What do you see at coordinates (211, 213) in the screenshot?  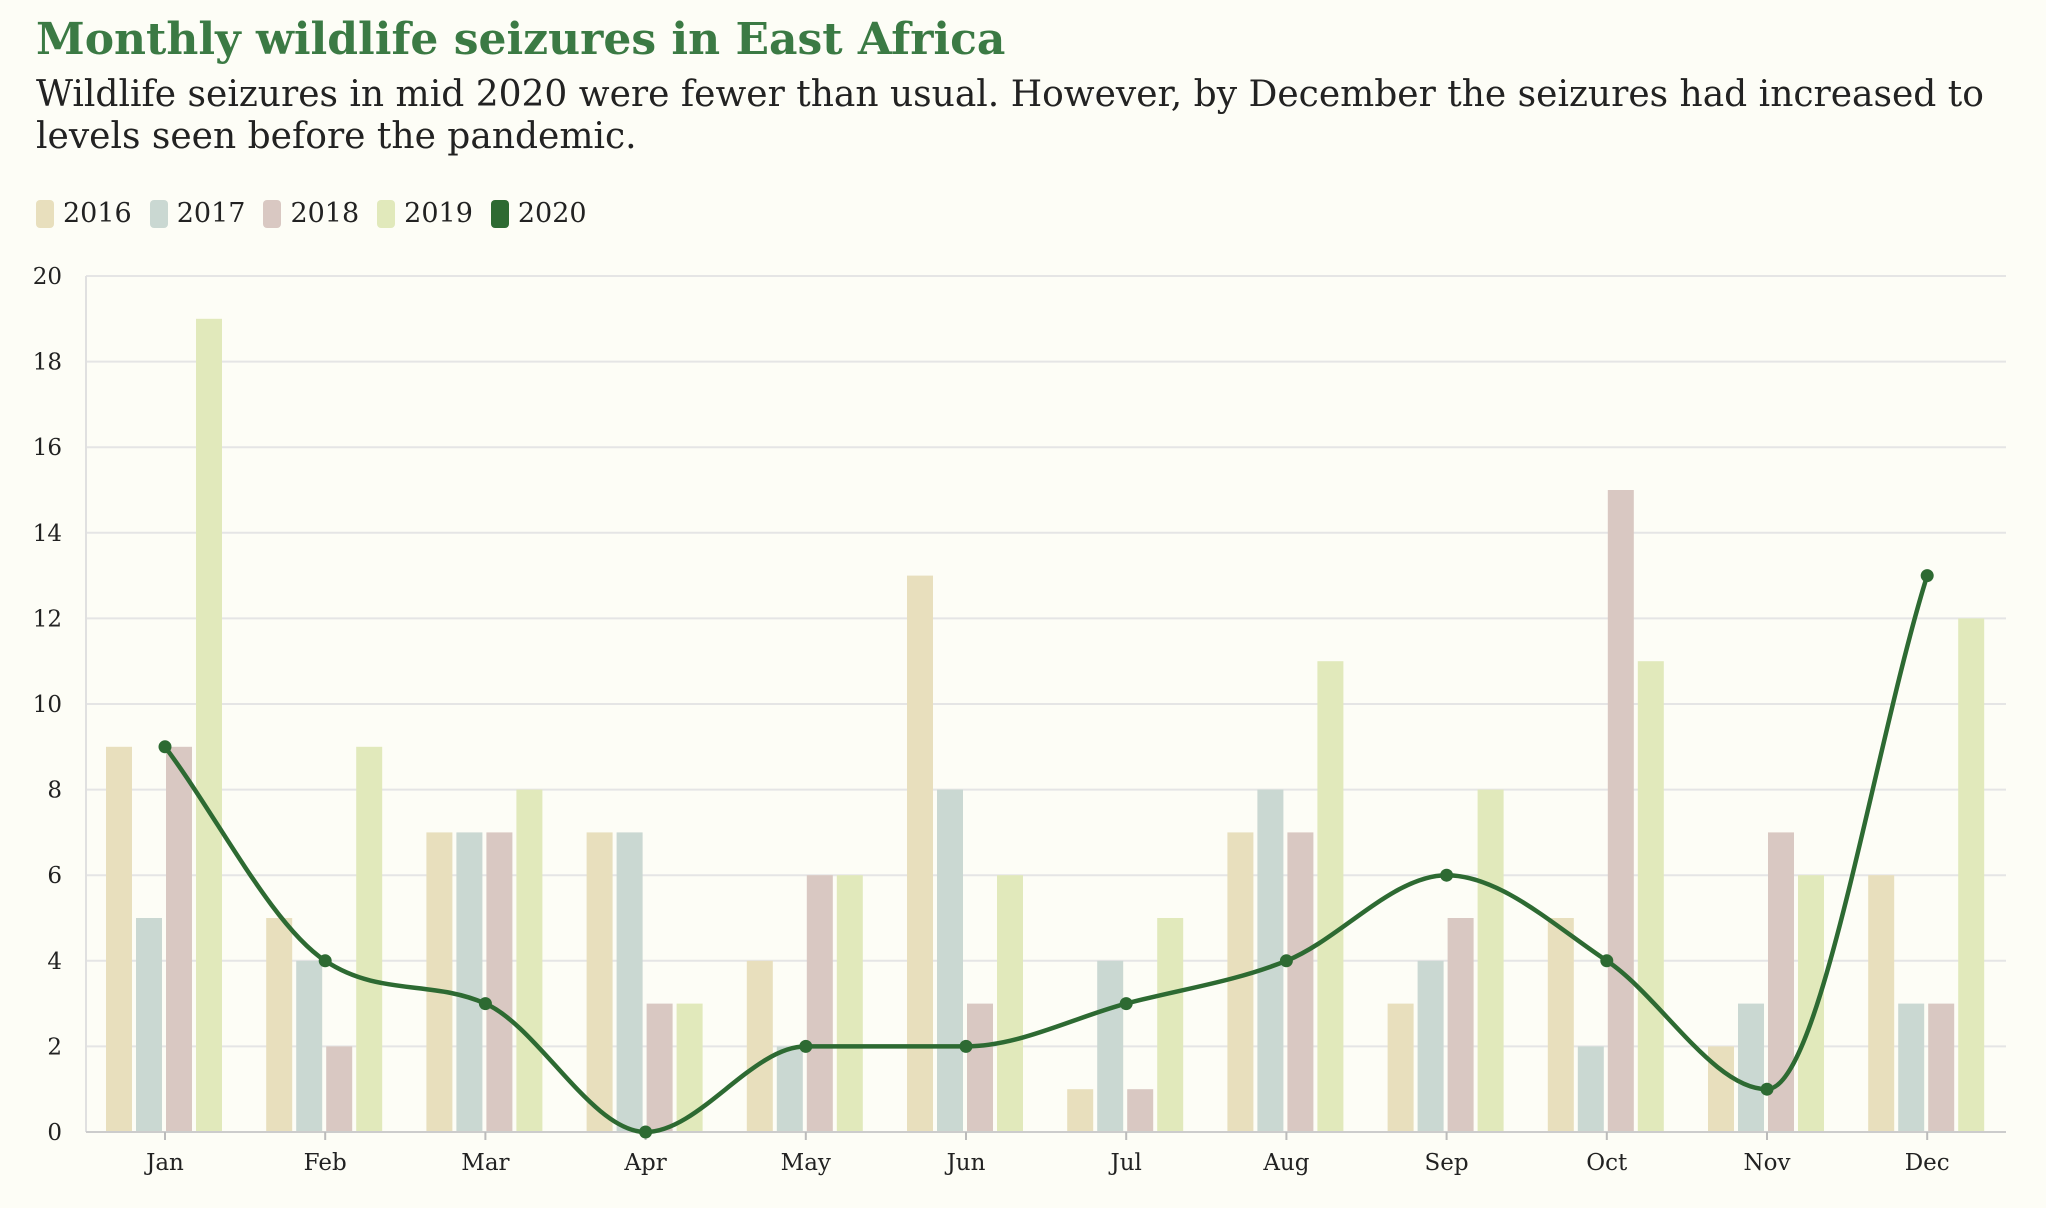 I see `legend-label-2017: 2017` at bounding box center [211, 213].